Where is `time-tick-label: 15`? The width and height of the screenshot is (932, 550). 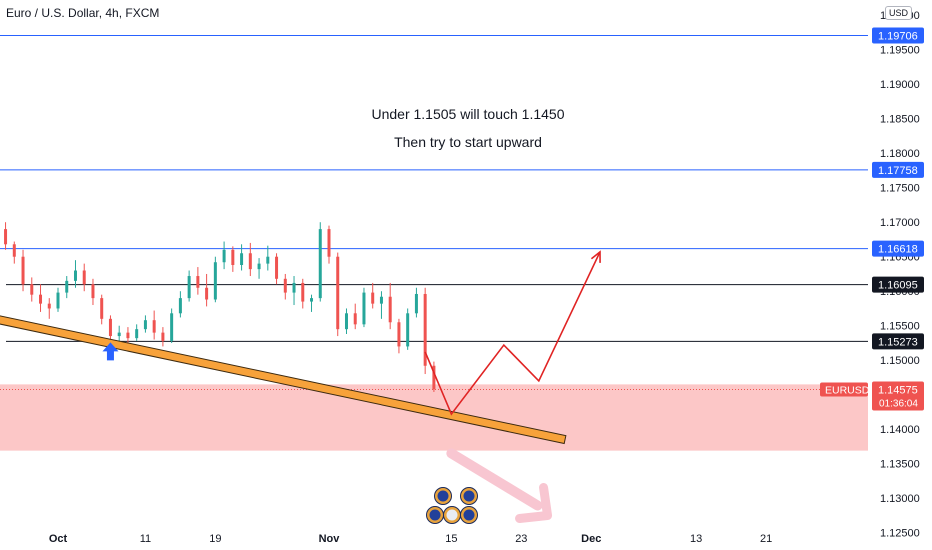
time-tick-label: 15 is located at coordinates (451, 539).